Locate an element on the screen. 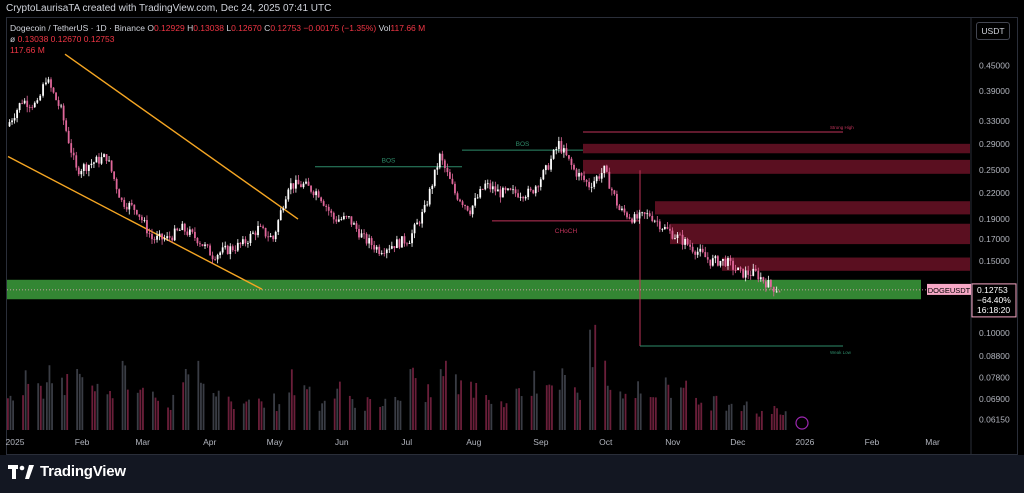 Image resolution: width=1024 pixels, height=493 pixels. currency-button: USDT is located at coordinates (993, 31).